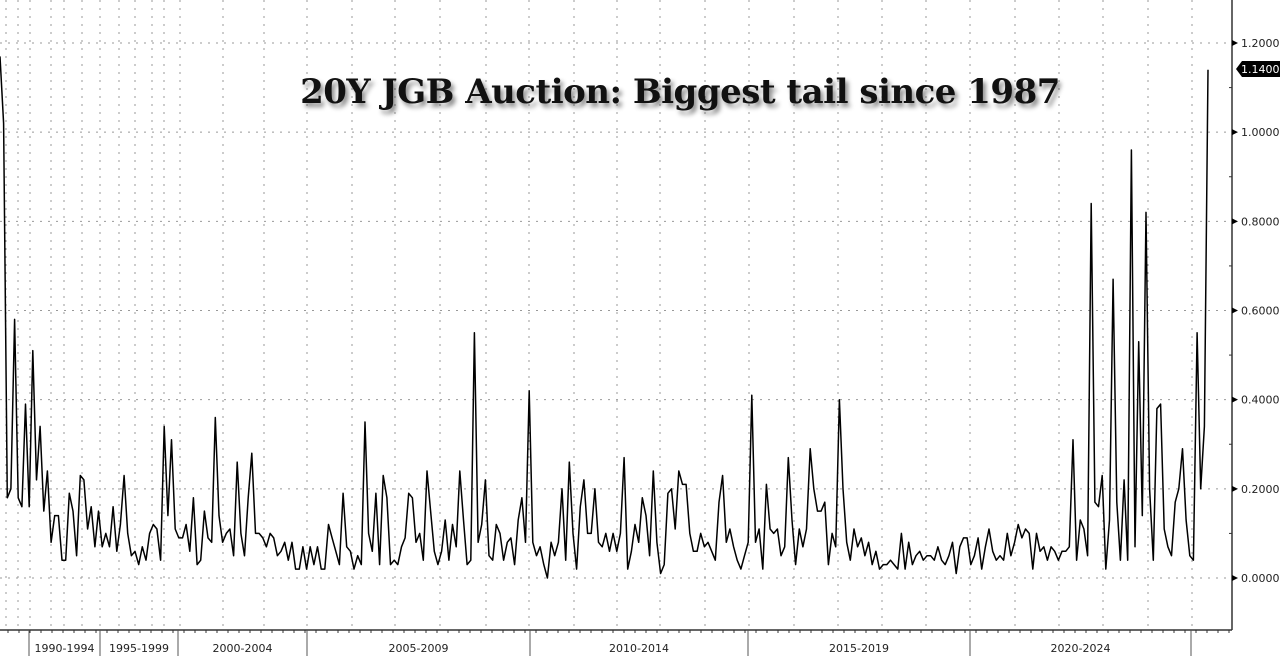 The height and width of the screenshot is (656, 1280). I want to click on y-tick-label: 0.6000, so click(1260, 311).